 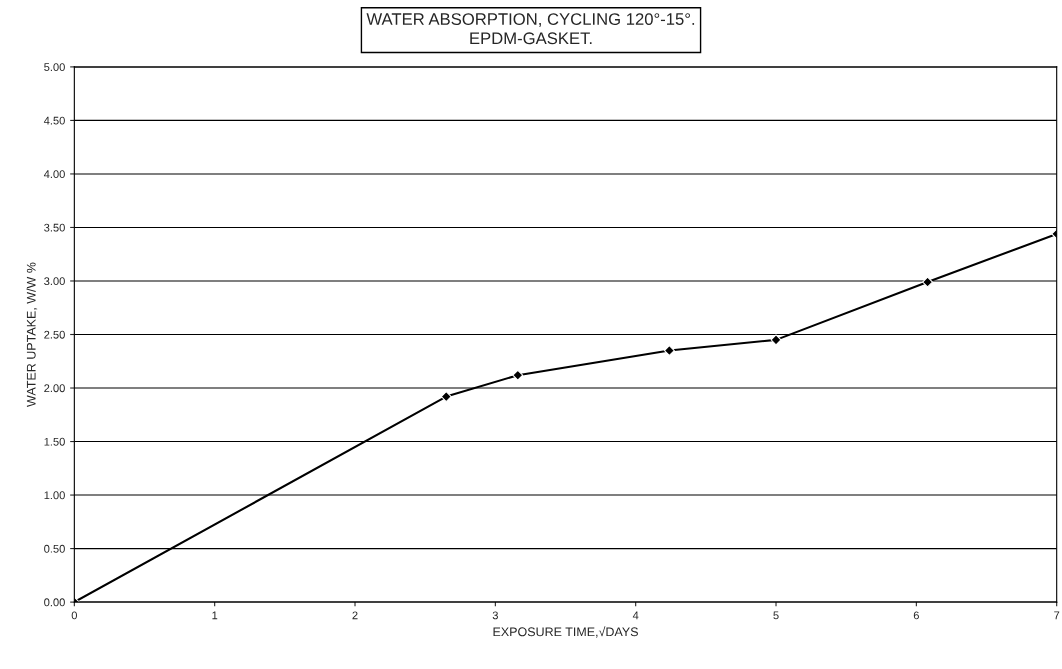 I want to click on y-tick-label: 5.00, so click(x=54, y=67).